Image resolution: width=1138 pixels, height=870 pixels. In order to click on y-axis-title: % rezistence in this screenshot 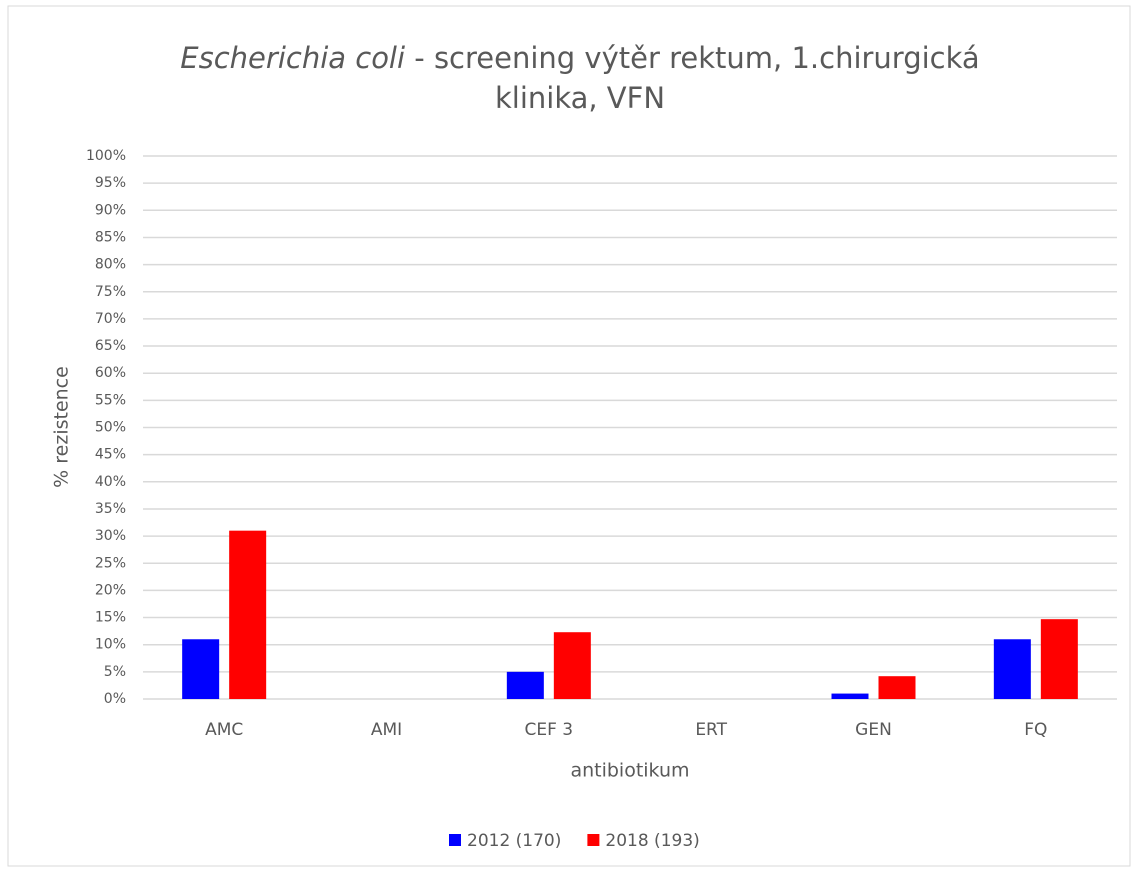, I will do `click(62, 427)`.